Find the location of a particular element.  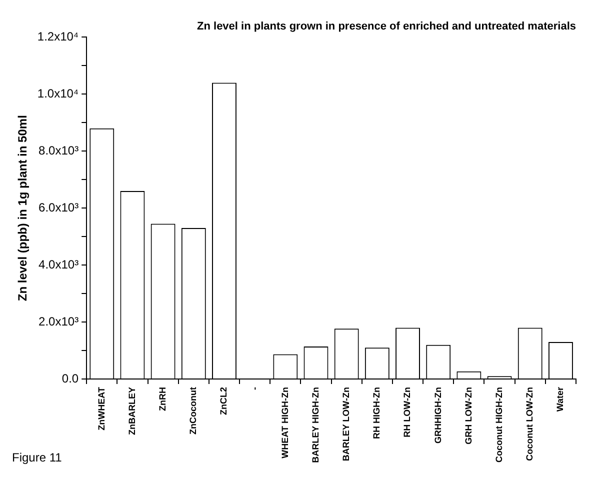

x-tick-label: ZnBARLEY is located at coordinates (131, 411).